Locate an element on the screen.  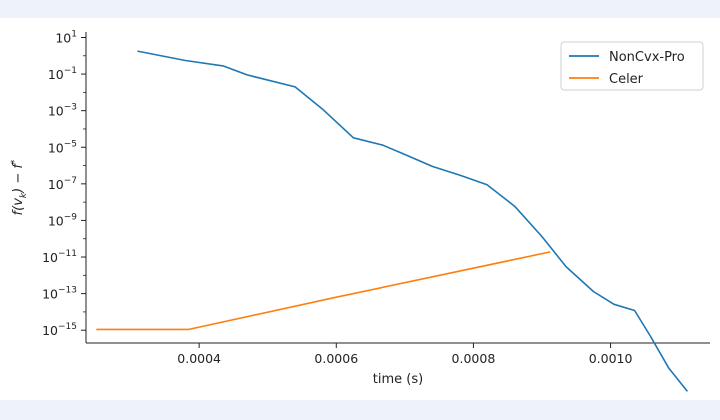
y-tick-label: 10⁻⁹ is located at coordinates (62, 220).